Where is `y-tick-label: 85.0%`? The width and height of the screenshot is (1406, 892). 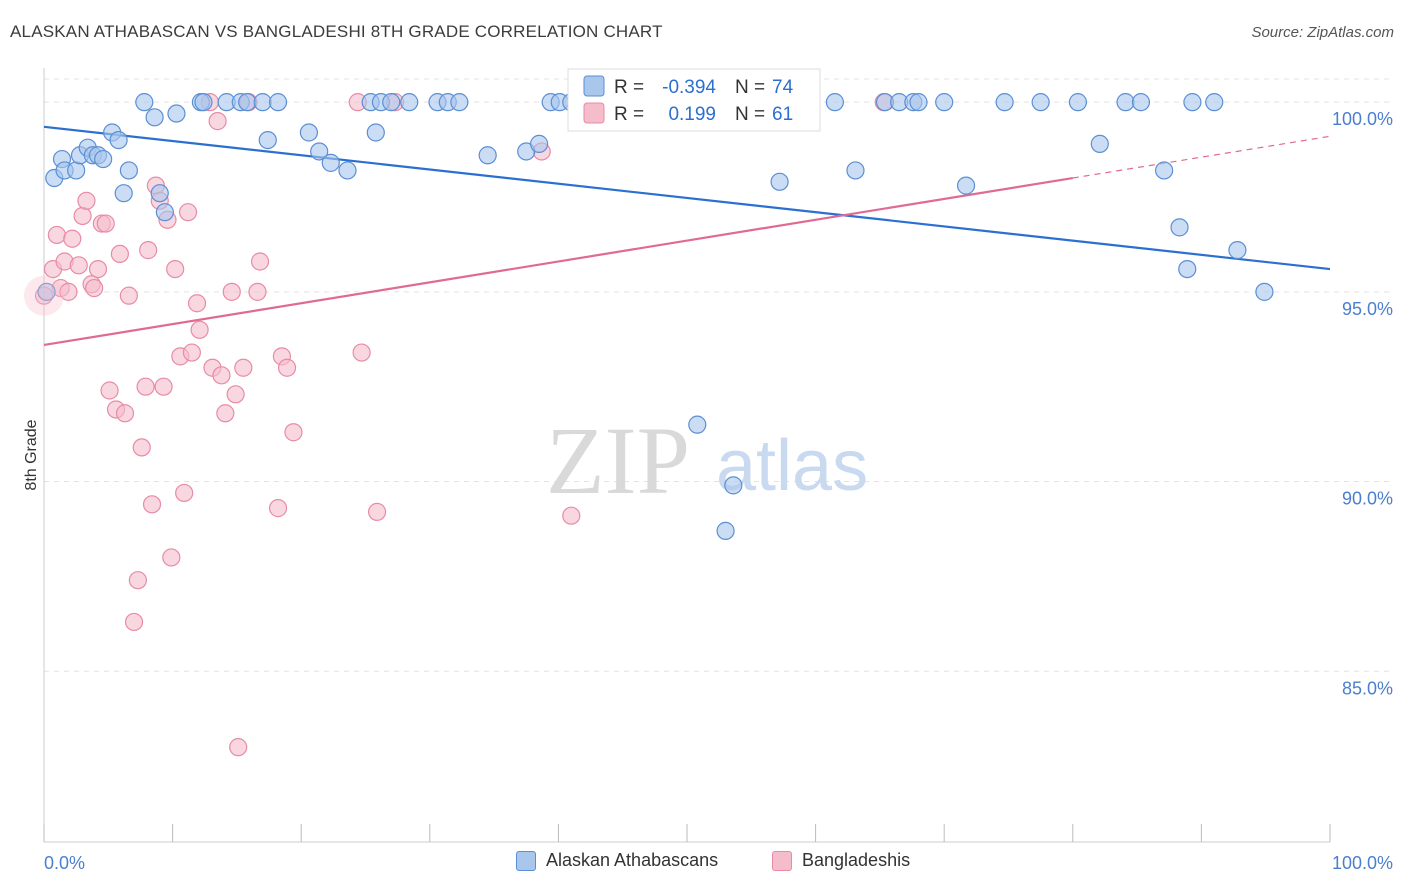 y-tick-label: 85.0% is located at coordinates (1367, 688).